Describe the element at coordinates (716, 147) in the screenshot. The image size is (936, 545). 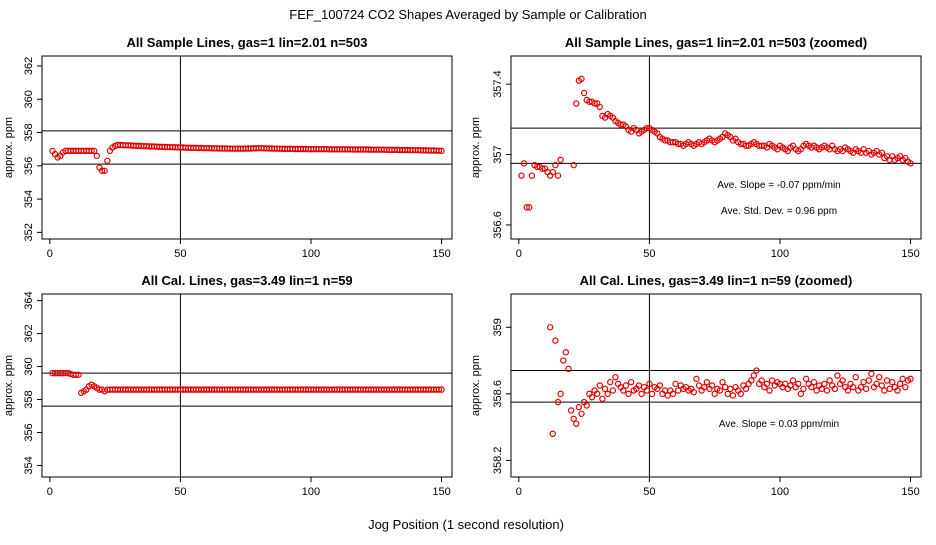
I see `plot-frame` at that location.